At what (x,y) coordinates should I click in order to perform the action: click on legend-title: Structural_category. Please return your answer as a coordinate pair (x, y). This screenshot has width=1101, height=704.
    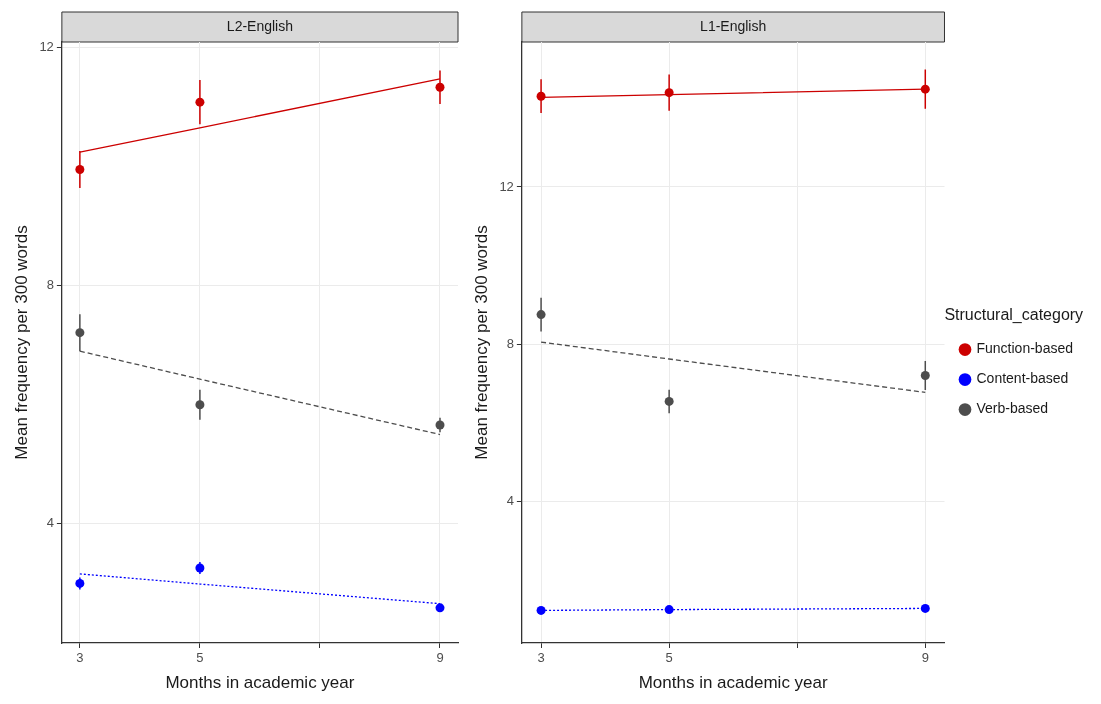
    Looking at the image, I should click on (1014, 314).